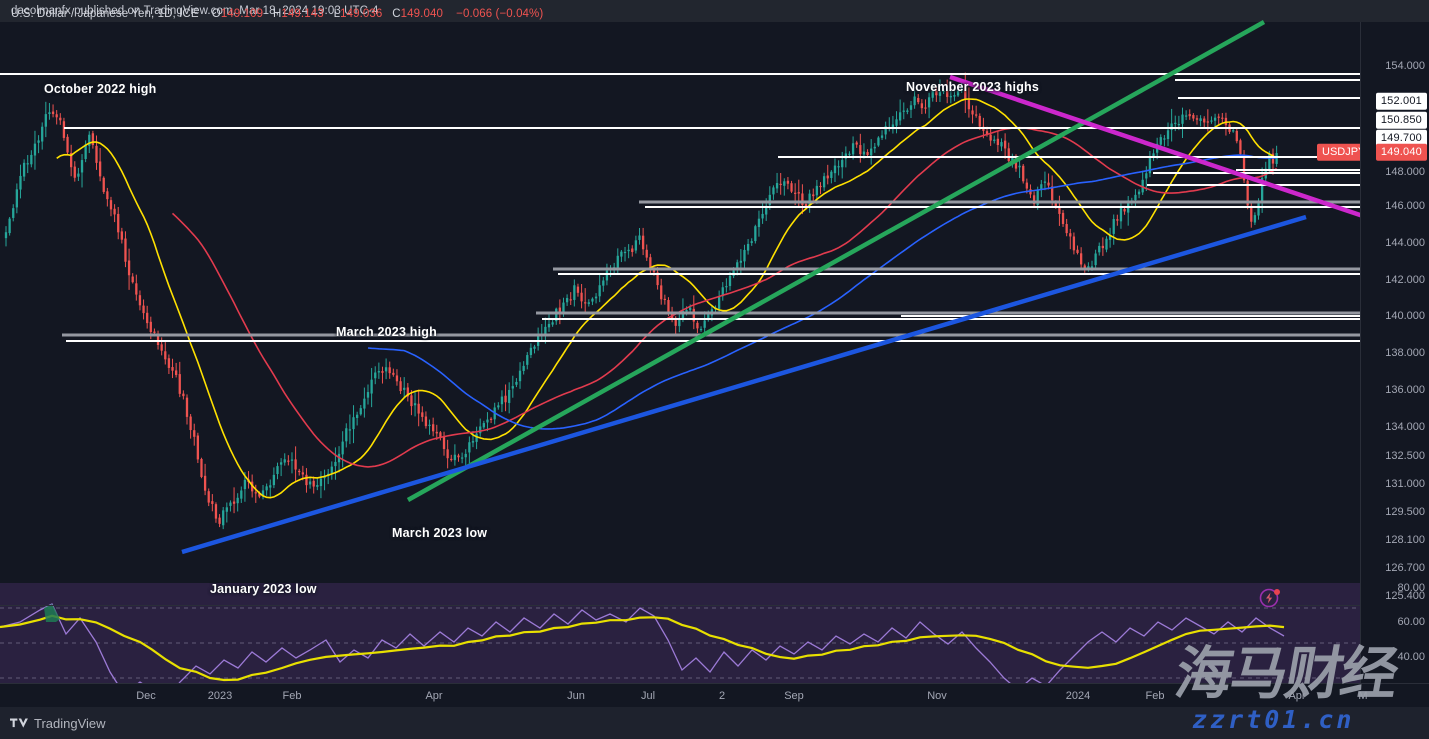 Image resolution: width=1429 pixels, height=739 pixels. I want to click on time-tick: Feb, so click(292, 696).